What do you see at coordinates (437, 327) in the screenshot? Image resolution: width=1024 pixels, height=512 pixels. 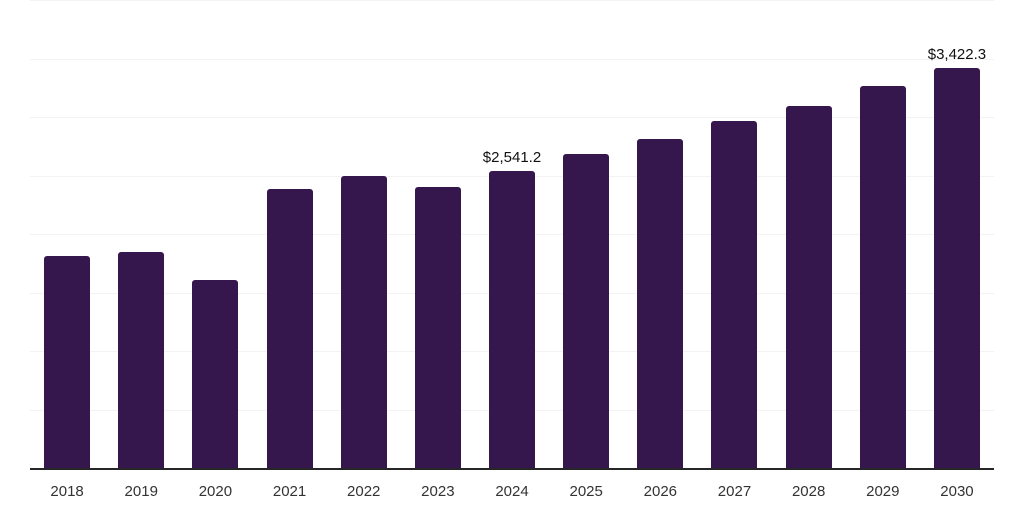 I see `bar-2023` at bounding box center [437, 327].